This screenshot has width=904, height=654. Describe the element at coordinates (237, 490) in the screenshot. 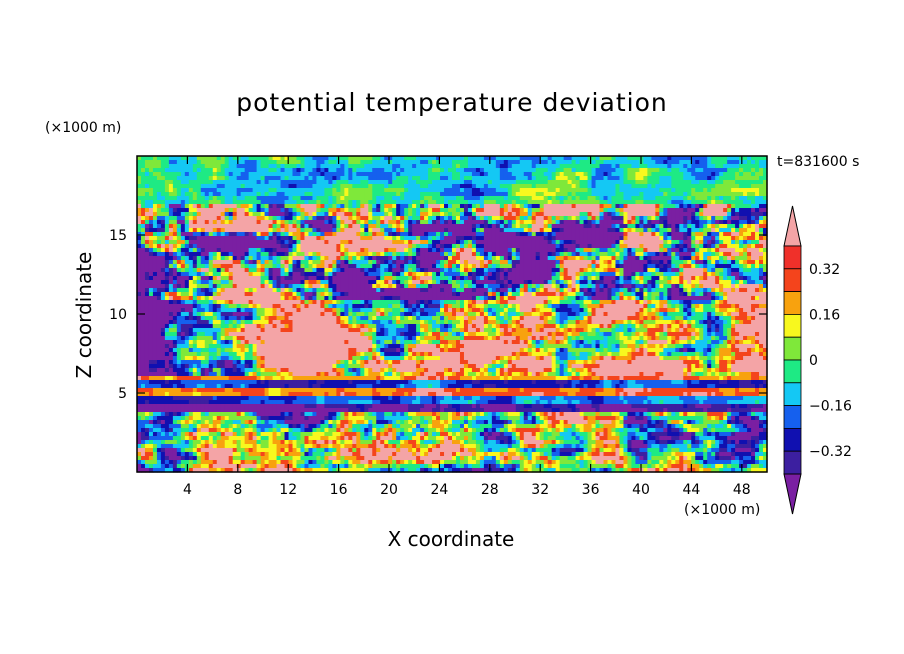

I see `x-tick-label: 8` at that location.